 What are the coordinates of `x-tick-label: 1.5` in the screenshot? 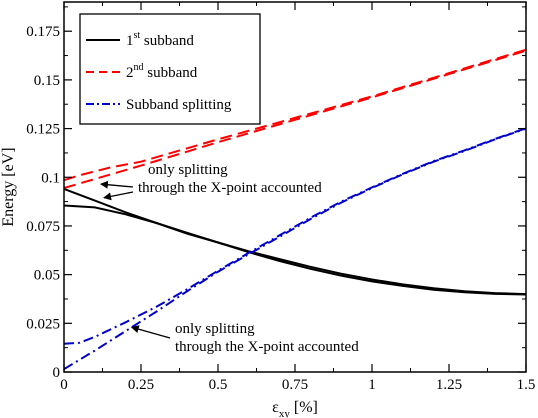 It's located at (526, 385).